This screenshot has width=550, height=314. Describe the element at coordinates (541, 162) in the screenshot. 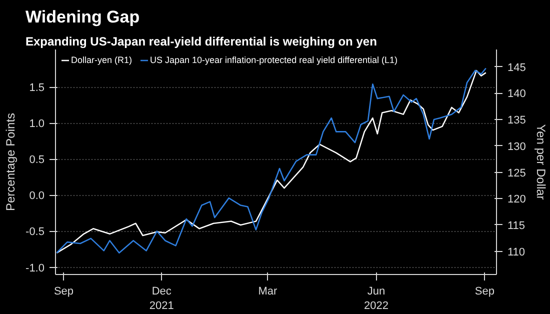

I see `y2-axis-title: Yen per Dollar` at that location.